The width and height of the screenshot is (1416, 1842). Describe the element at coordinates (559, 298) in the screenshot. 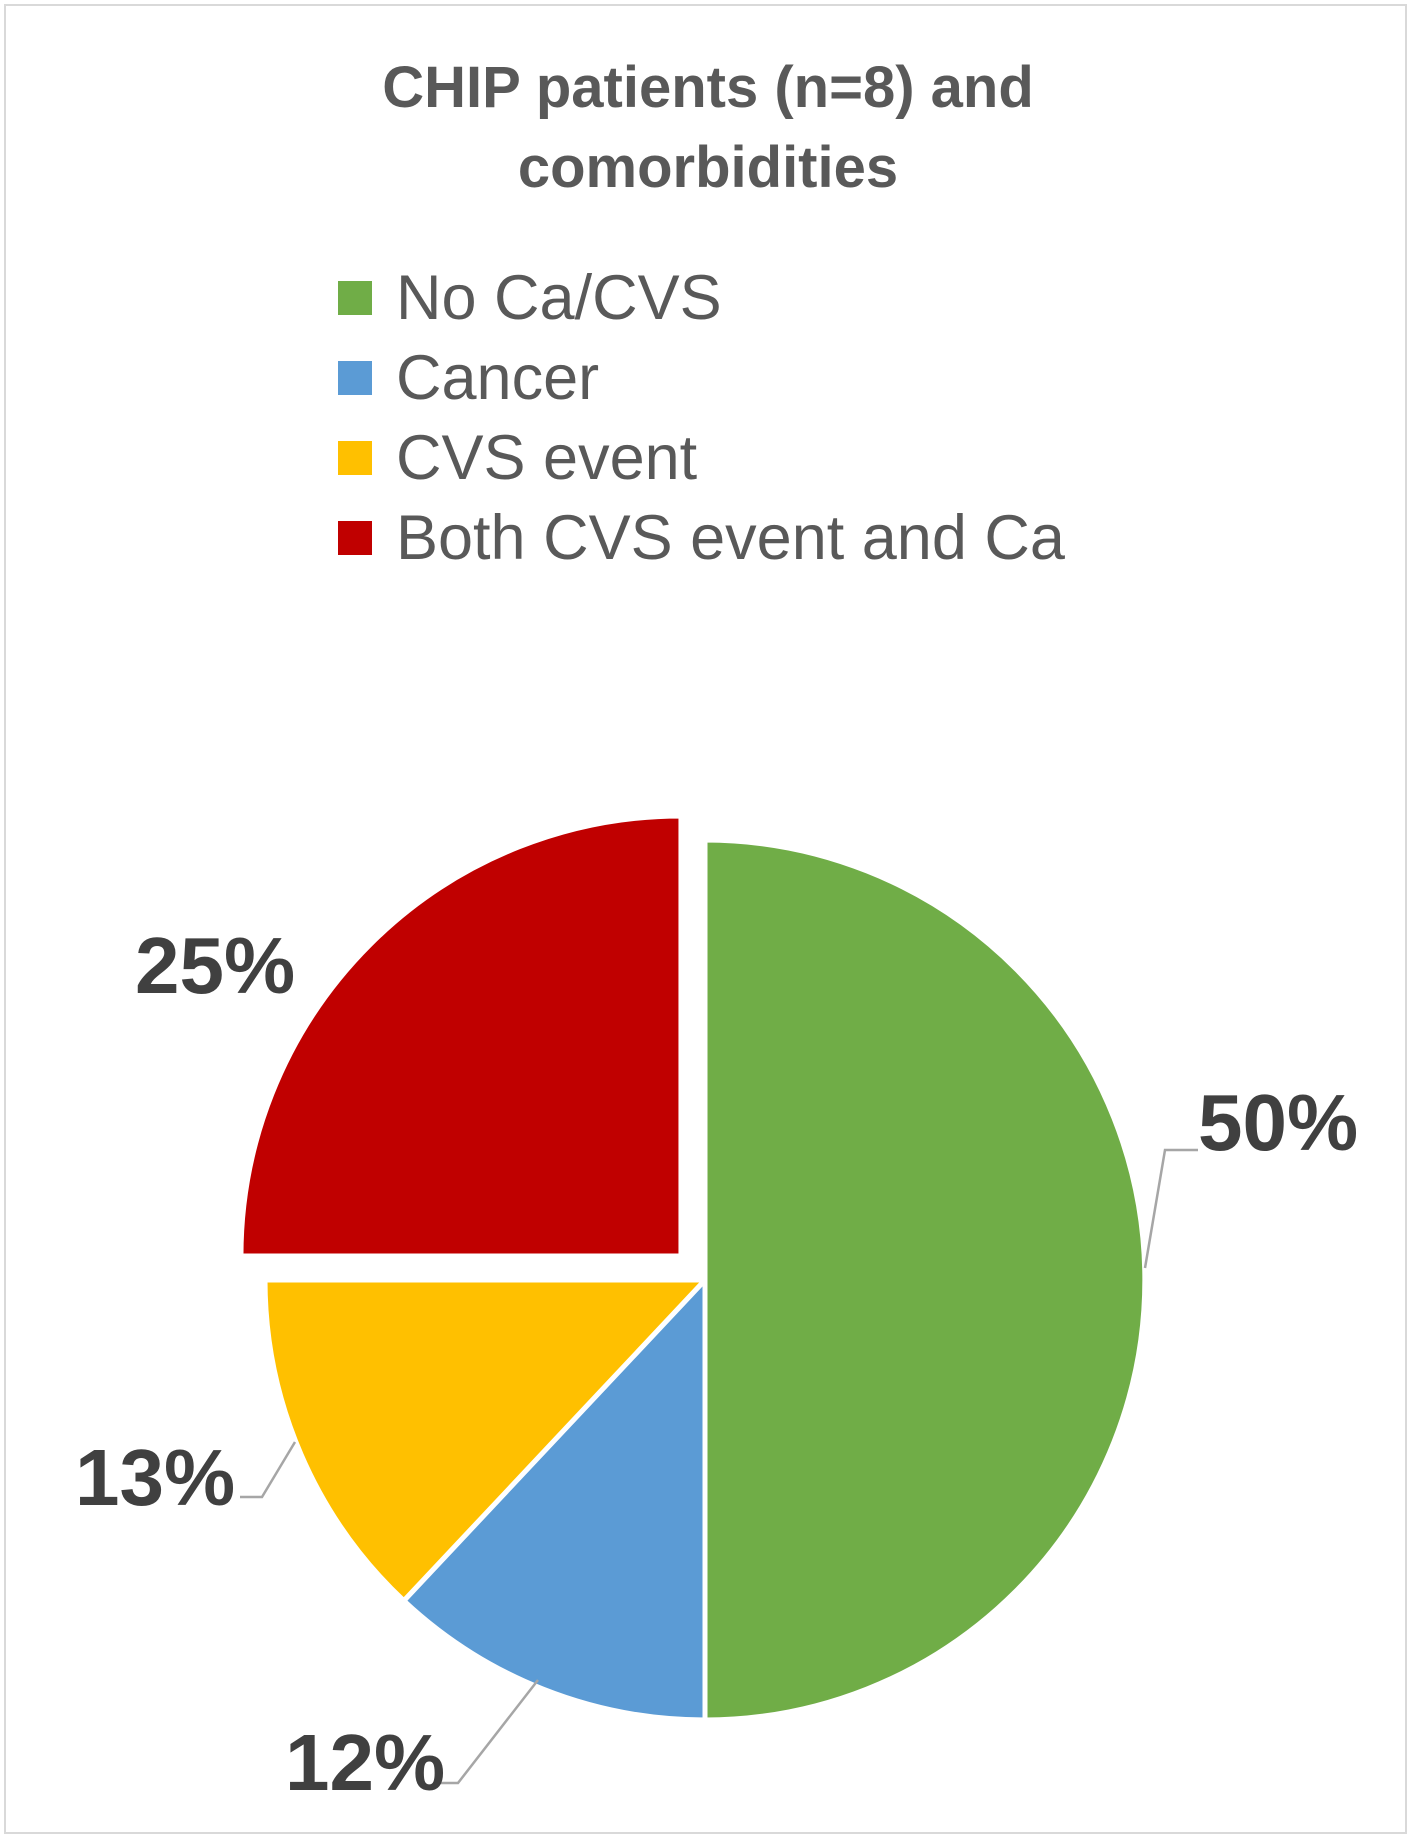

I see `legend-label-no-ca-cvs: No Ca/CVS` at that location.